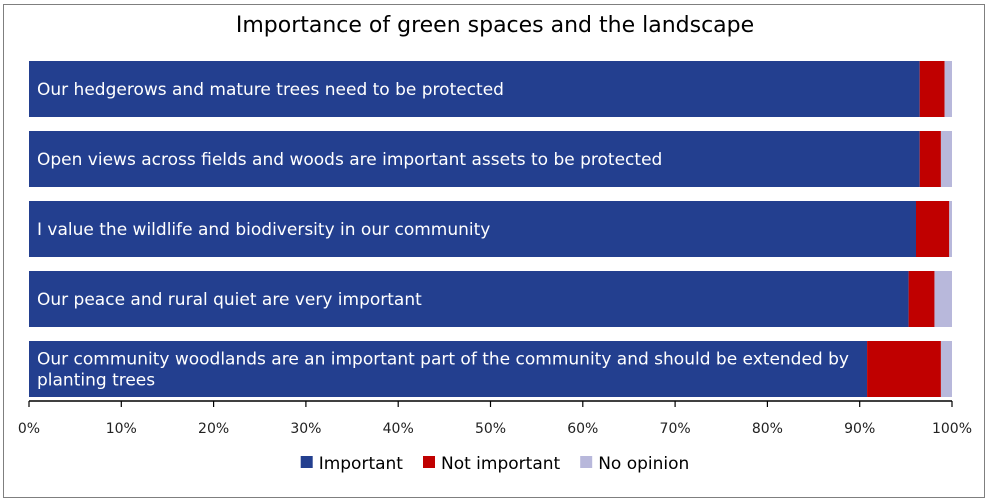  What do you see at coordinates (643, 464) in the screenshot?
I see `legend-label-3: No opinion` at bounding box center [643, 464].